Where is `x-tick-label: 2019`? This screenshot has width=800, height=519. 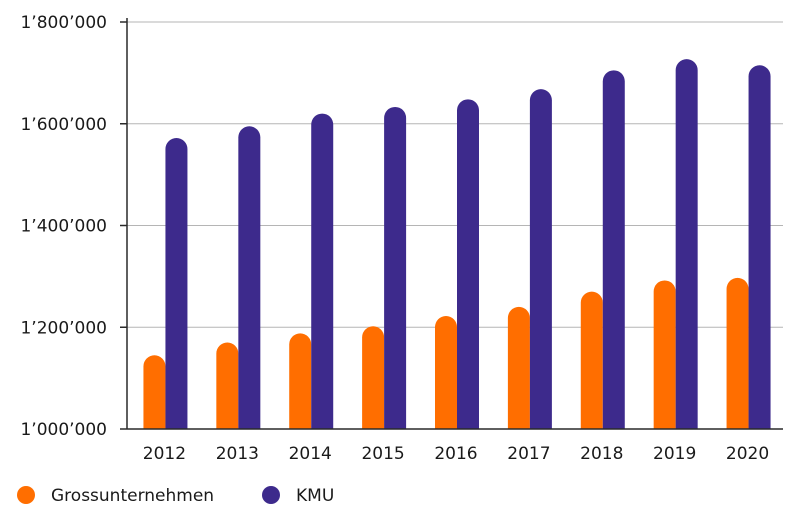 x-tick-label: 2019 is located at coordinates (674, 454).